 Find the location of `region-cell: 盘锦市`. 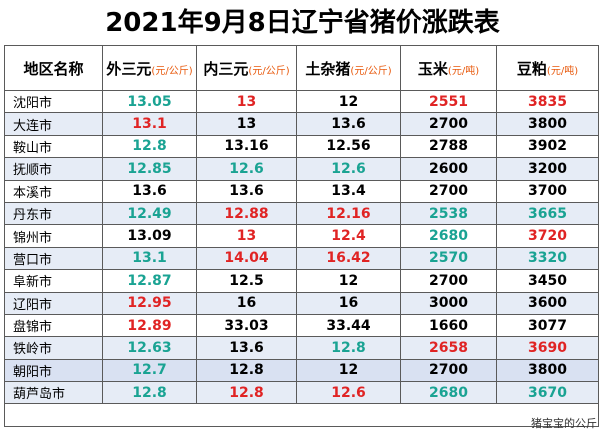

region-cell: 盘锦市 is located at coordinates (53, 325).